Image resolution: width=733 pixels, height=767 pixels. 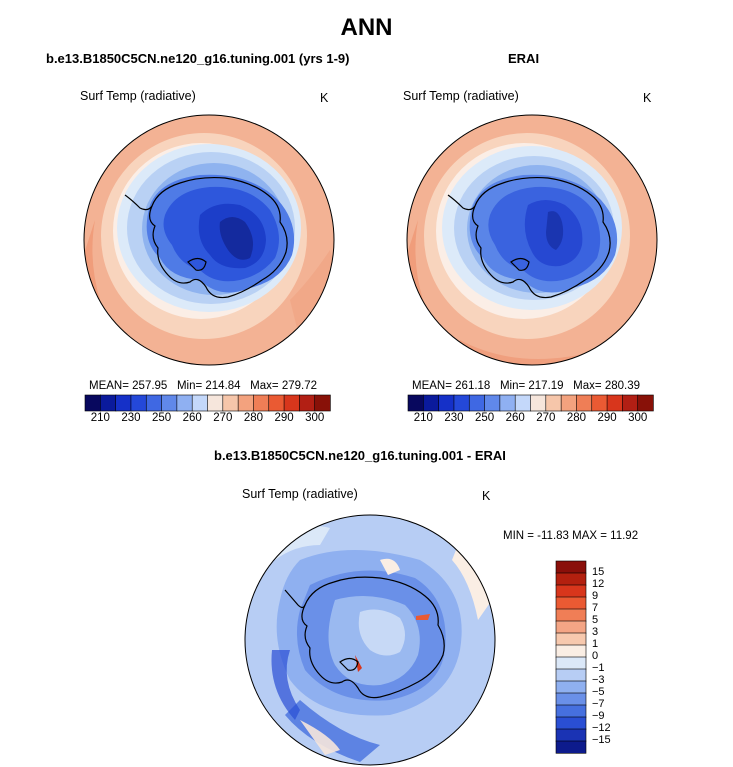 I want to click on panel-1-colorbar, so click(x=207, y=403).